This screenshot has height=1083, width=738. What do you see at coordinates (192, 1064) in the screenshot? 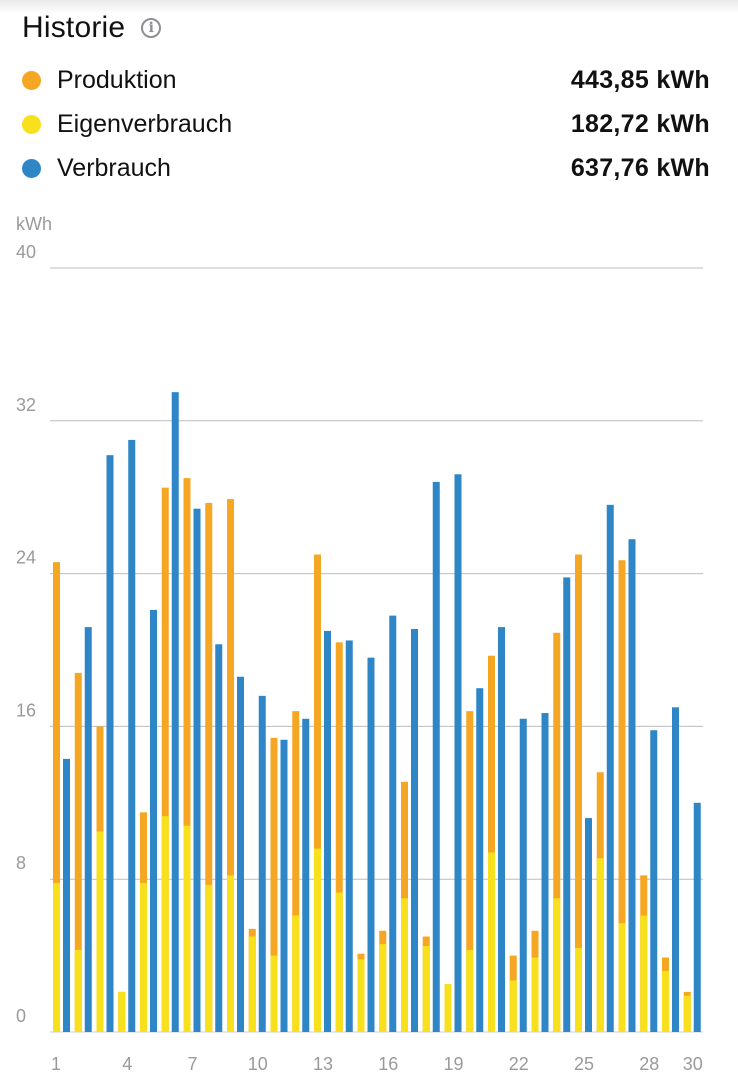
I see `x-tick-label-7: 7` at bounding box center [192, 1064].